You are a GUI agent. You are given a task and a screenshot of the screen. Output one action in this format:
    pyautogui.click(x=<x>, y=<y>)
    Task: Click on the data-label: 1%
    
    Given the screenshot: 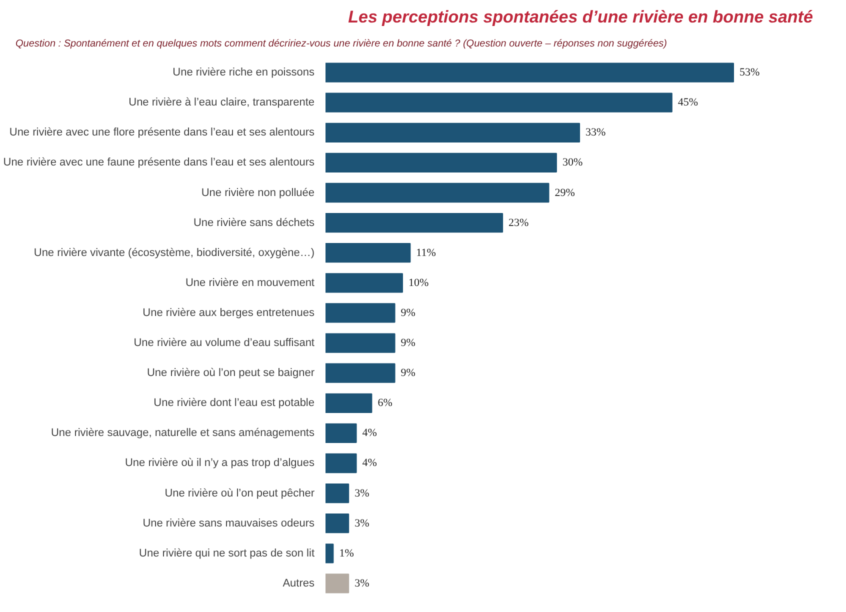 What is the action you would take?
    pyautogui.click(x=346, y=553)
    